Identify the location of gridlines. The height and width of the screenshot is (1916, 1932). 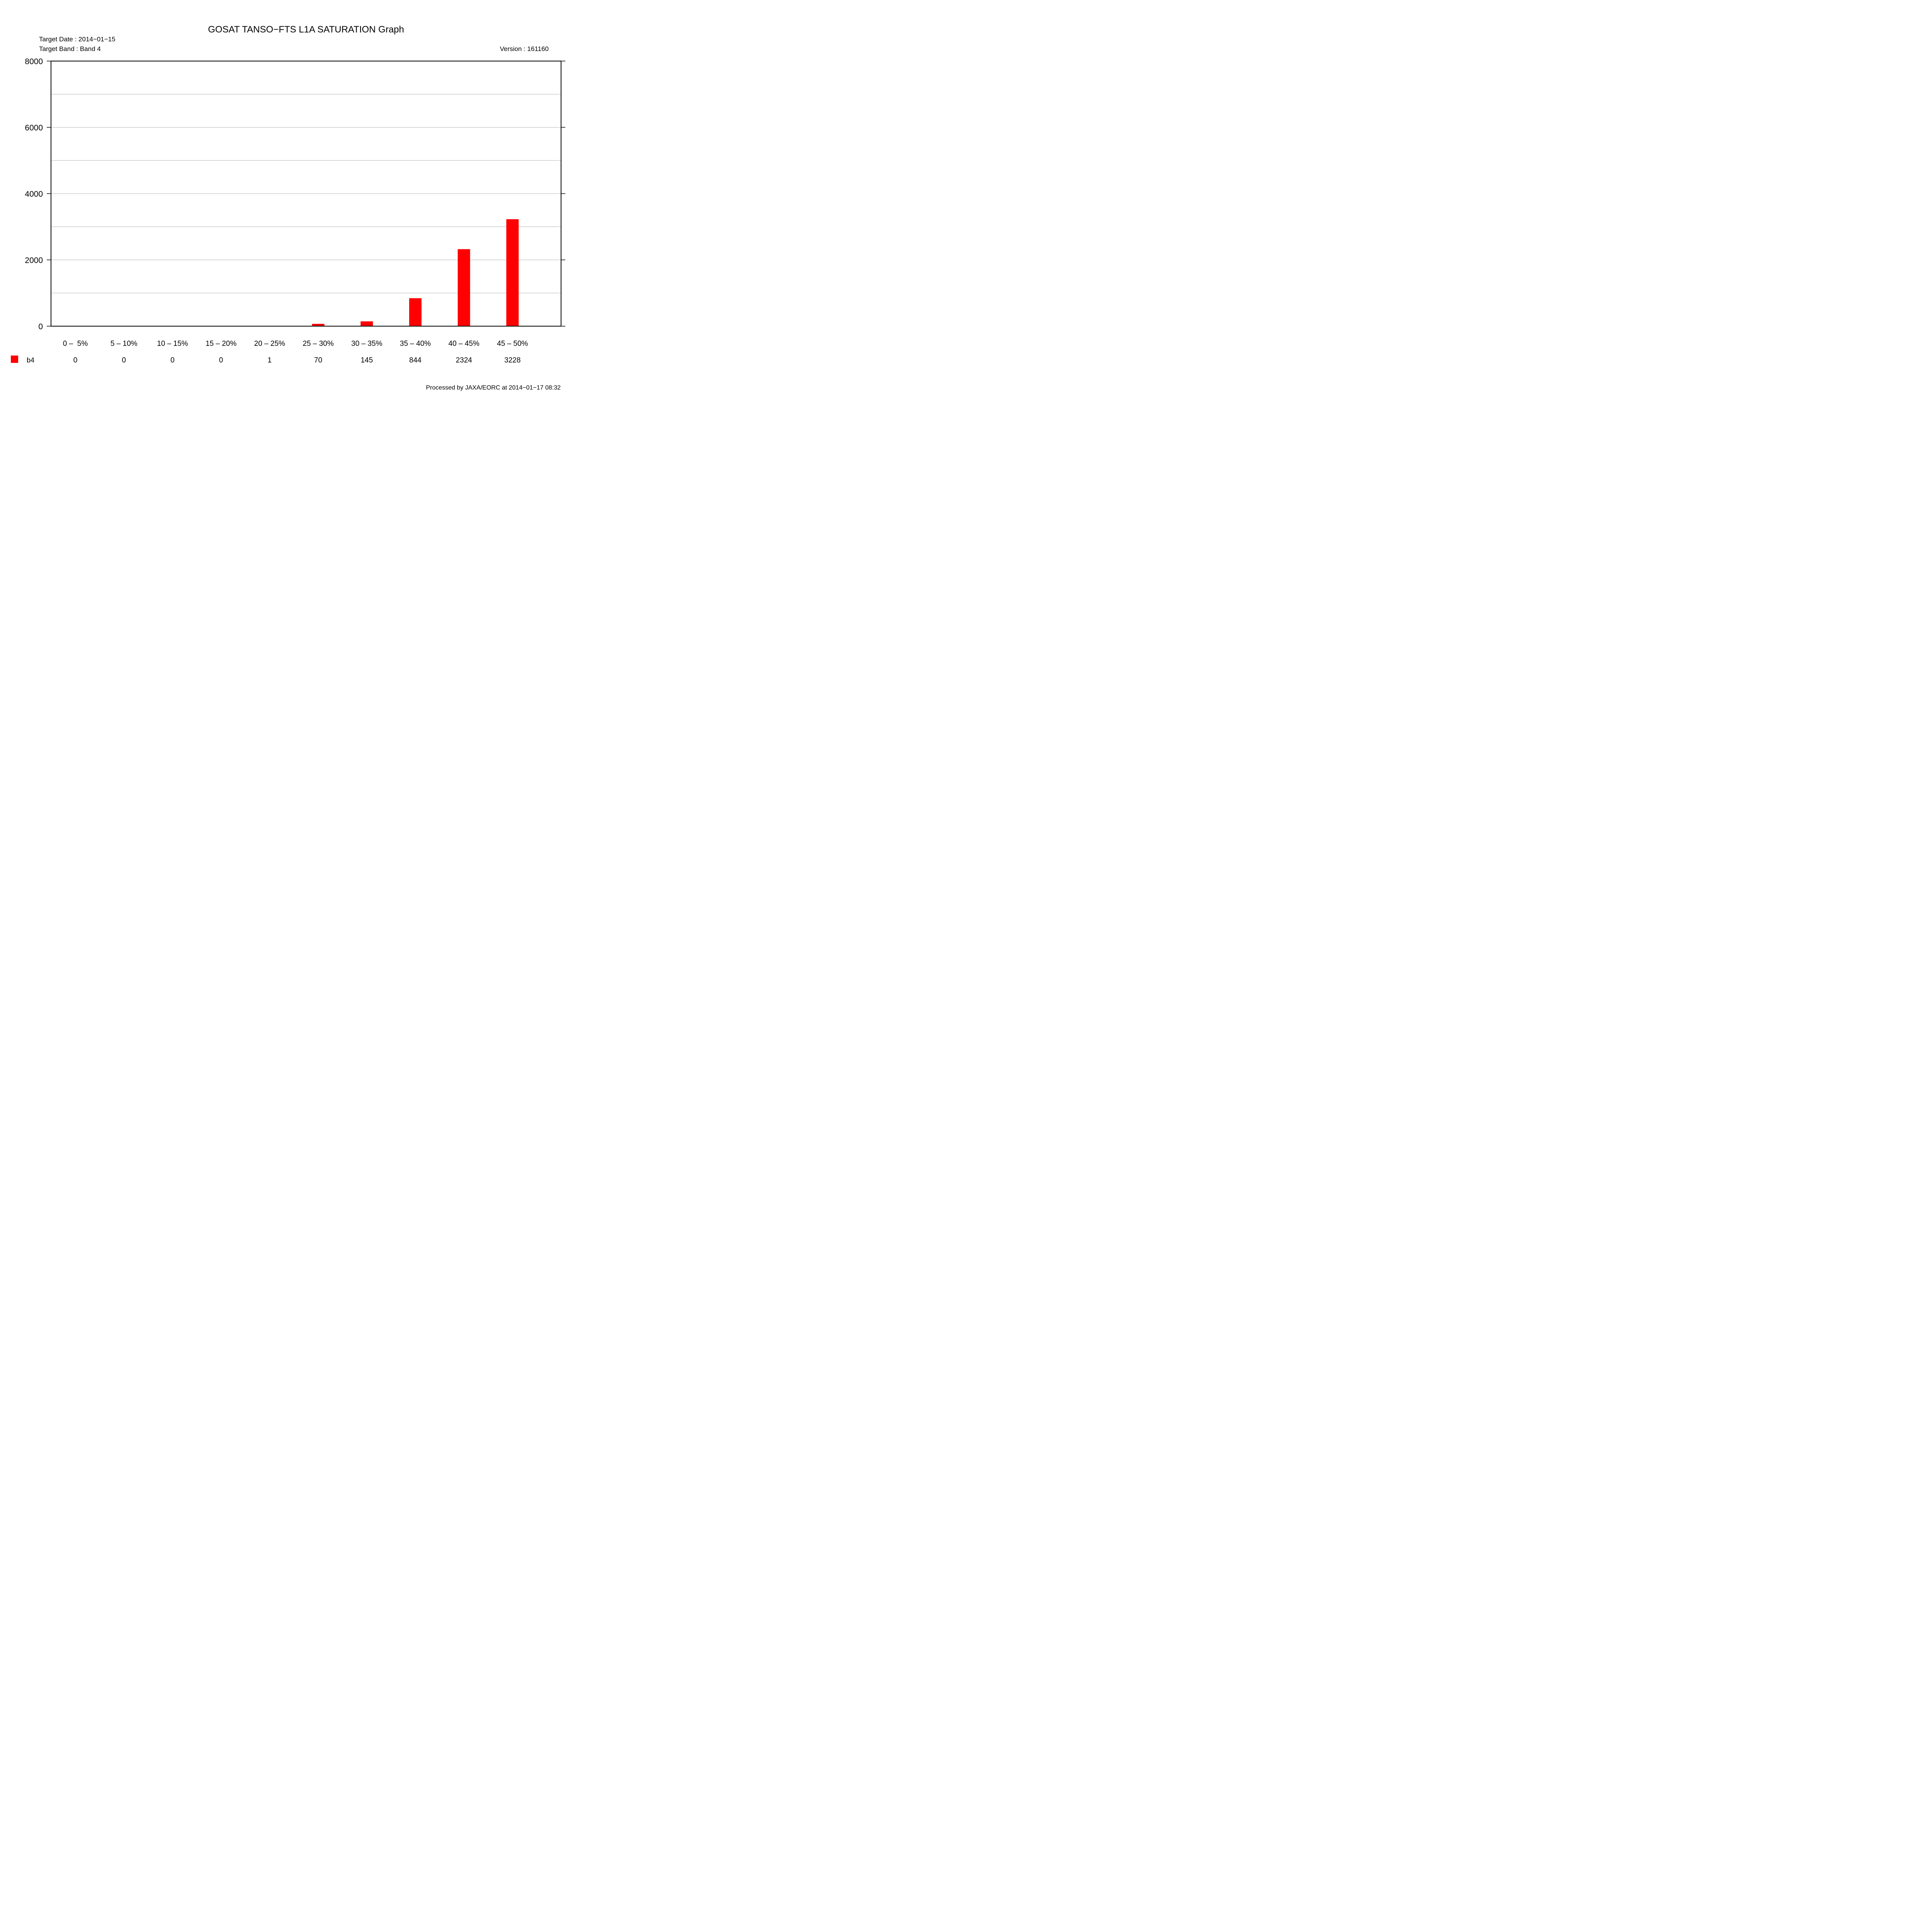
(306, 193).